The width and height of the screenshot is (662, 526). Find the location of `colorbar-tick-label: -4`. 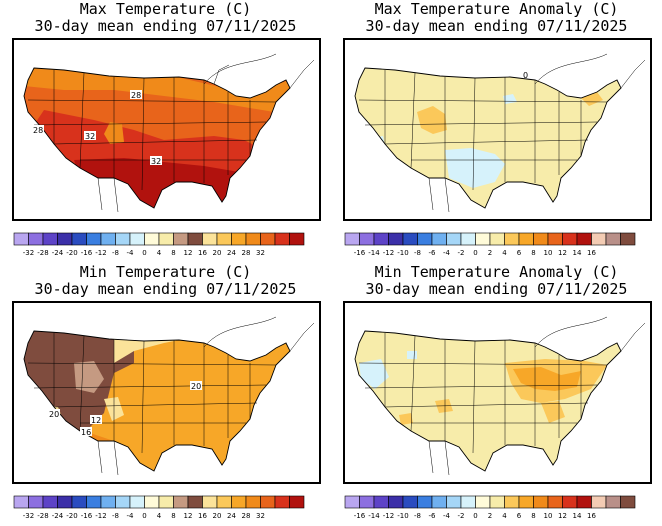

colorbar-tick-label: -4 is located at coordinates (447, 516).